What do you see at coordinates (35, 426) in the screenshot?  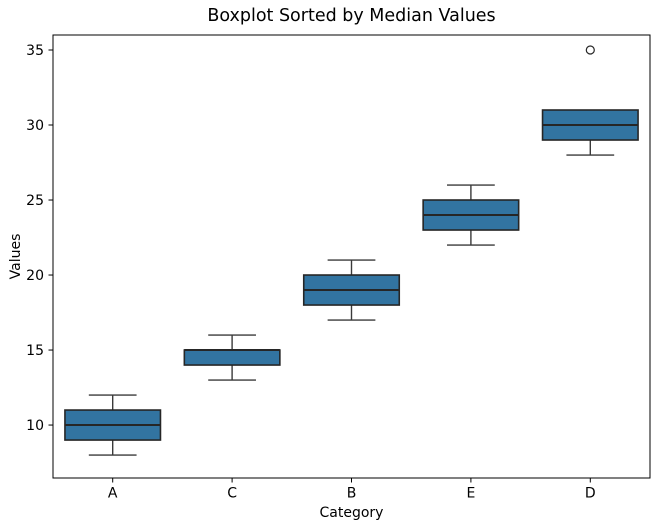 I see `y-tick-label: 10` at bounding box center [35, 426].